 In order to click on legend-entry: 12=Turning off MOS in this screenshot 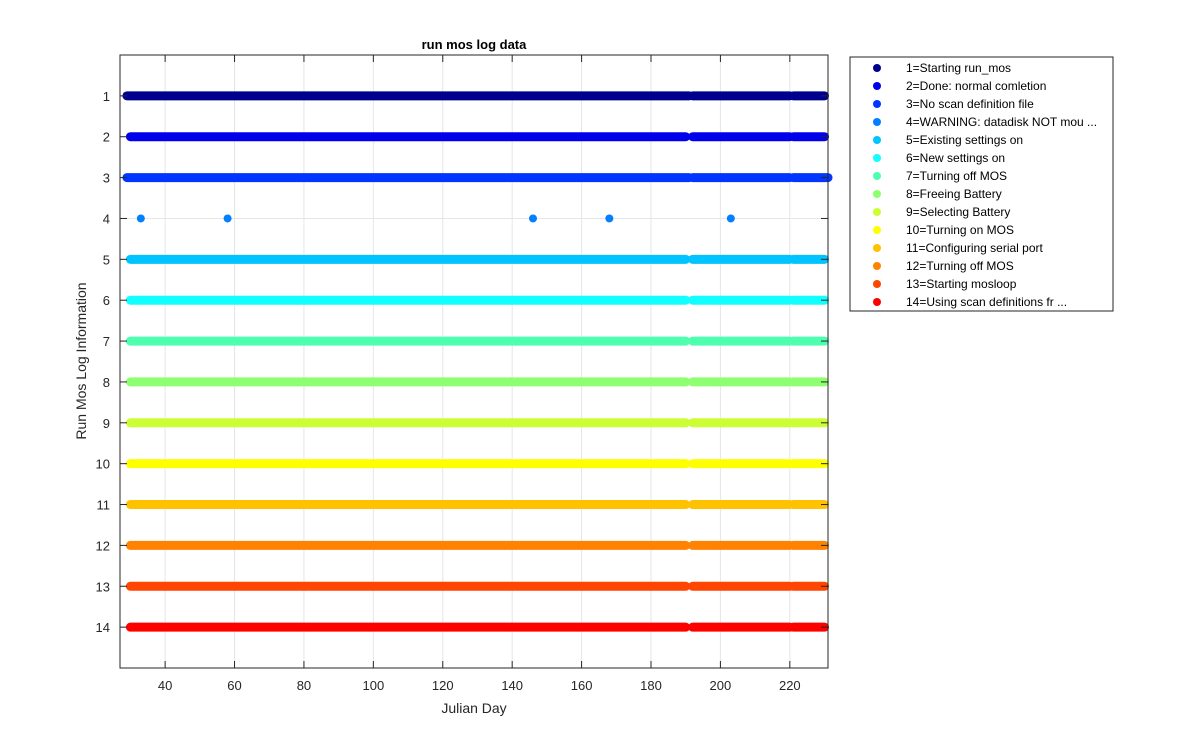, I will do `click(960, 266)`.